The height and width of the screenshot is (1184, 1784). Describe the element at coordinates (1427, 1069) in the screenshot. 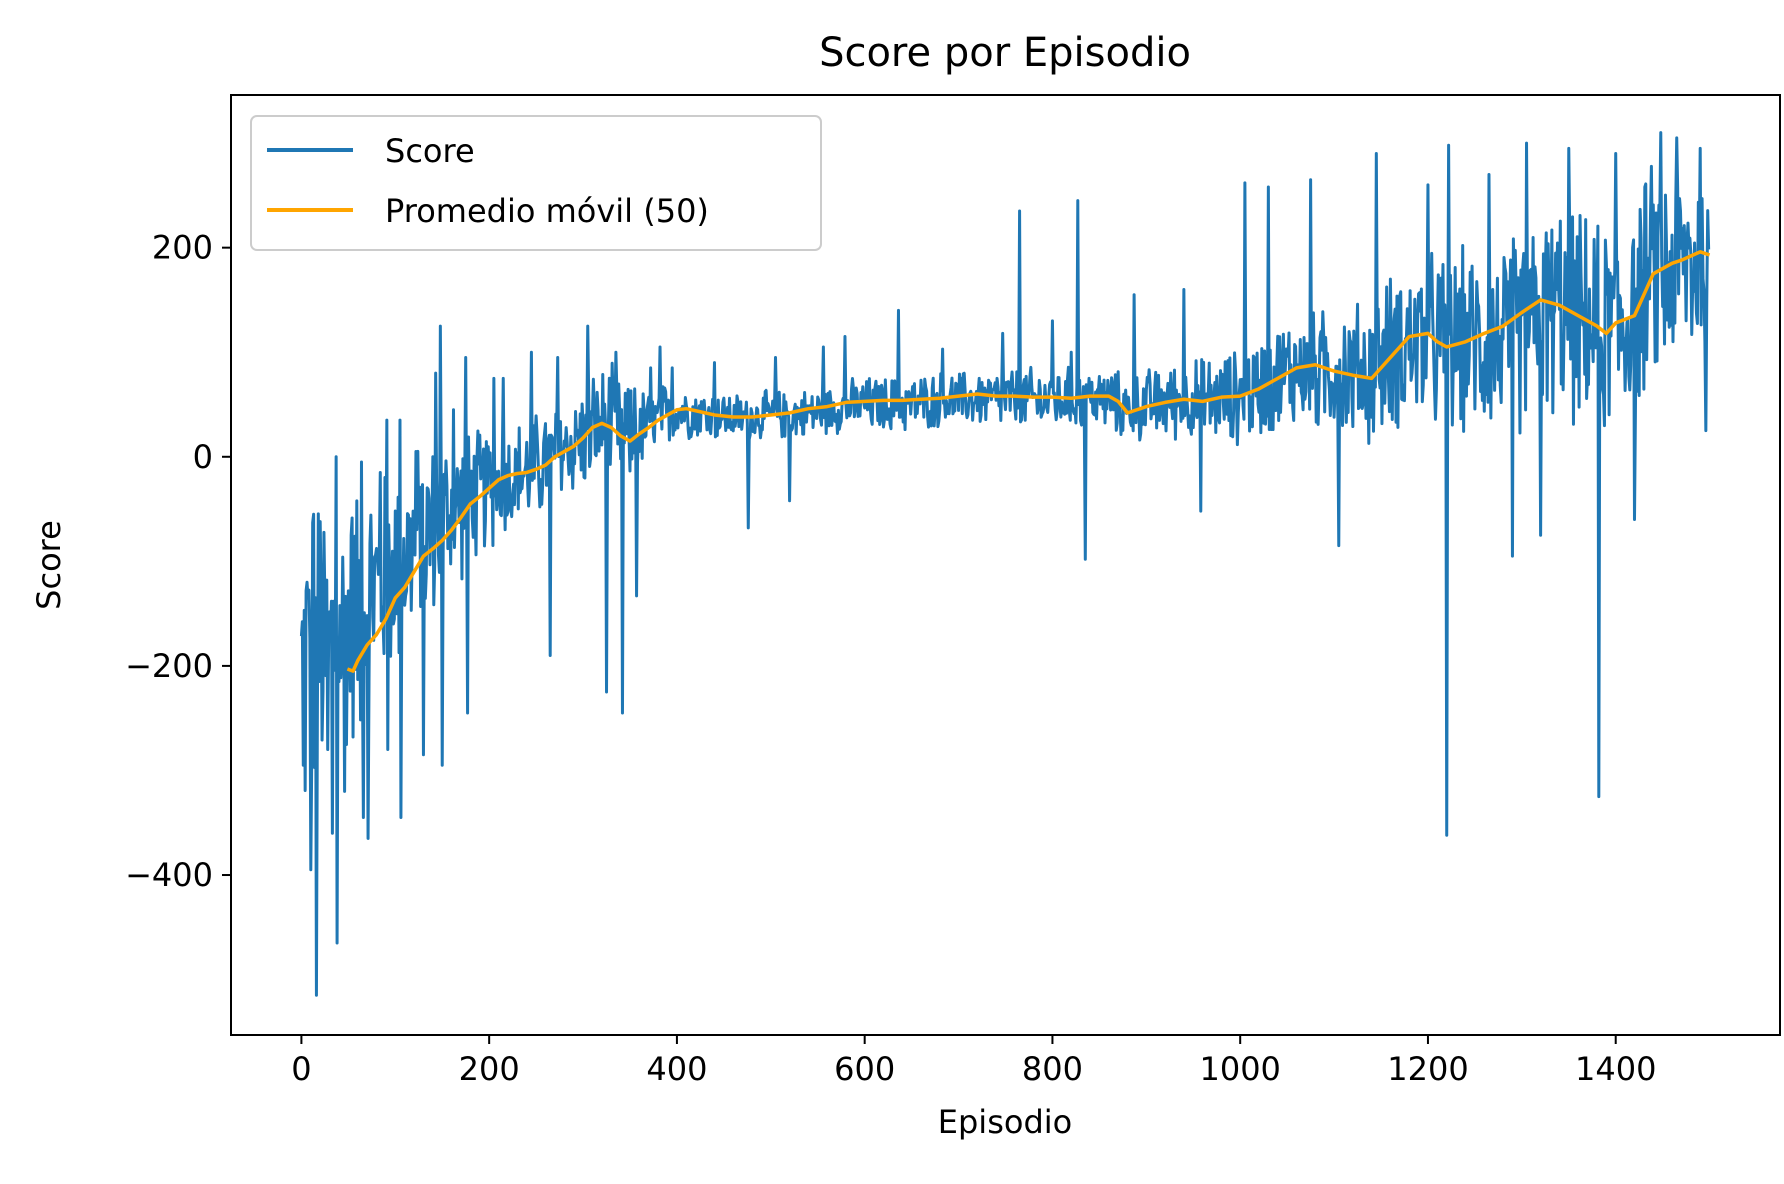

I see `x-tick-label: 1200` at that location.